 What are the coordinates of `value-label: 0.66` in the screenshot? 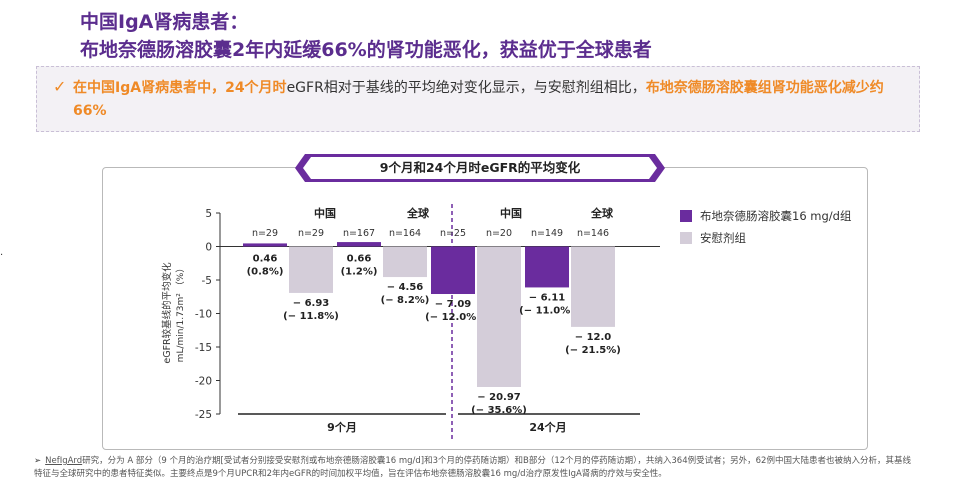 It's located at (359, 259).